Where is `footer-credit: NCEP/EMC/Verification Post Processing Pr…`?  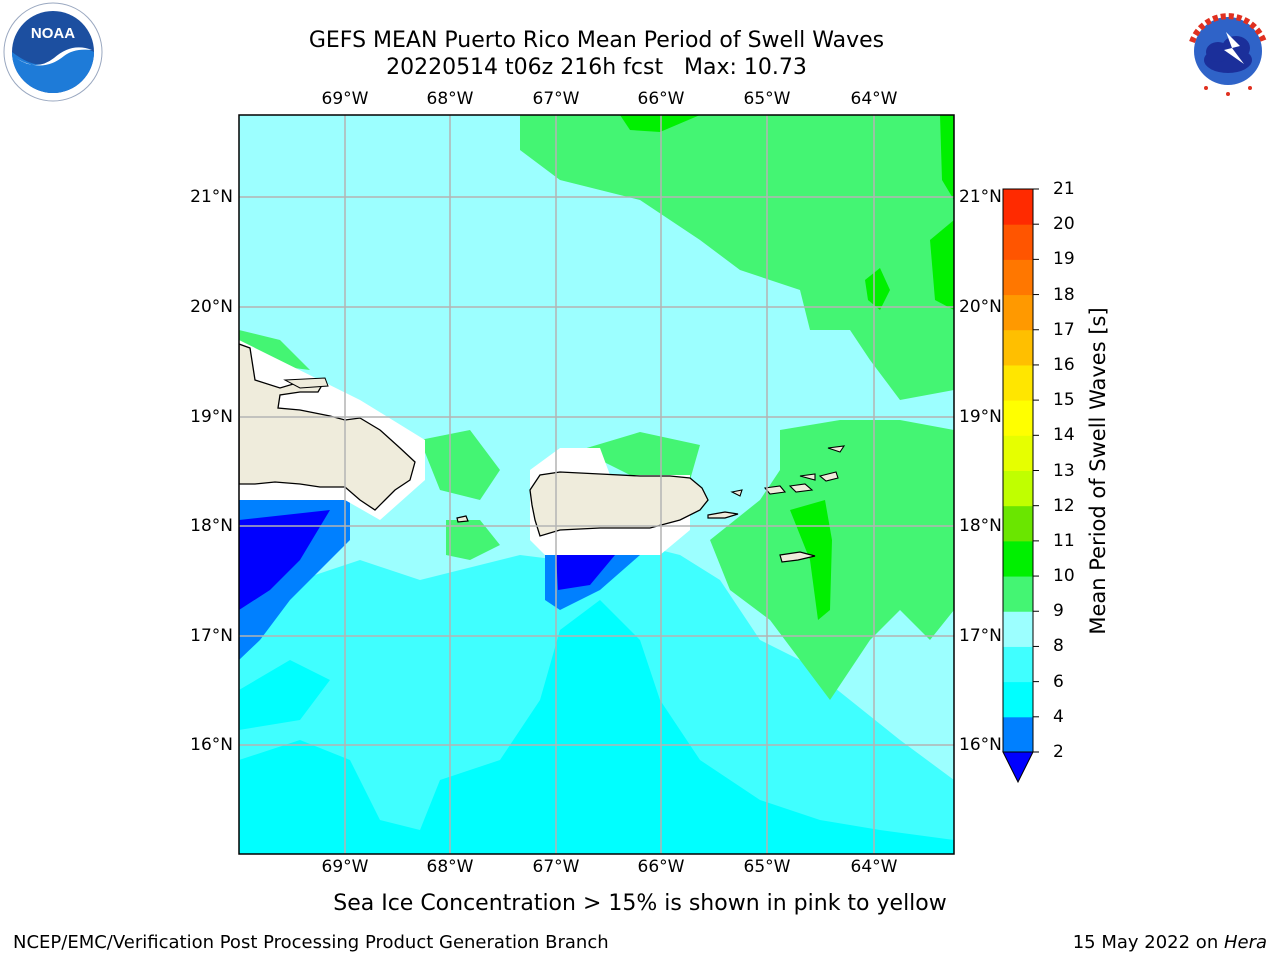 footer-credit: NCEP/EMC/Verification Post Processing Pr… is located at coordinates (311, 942).